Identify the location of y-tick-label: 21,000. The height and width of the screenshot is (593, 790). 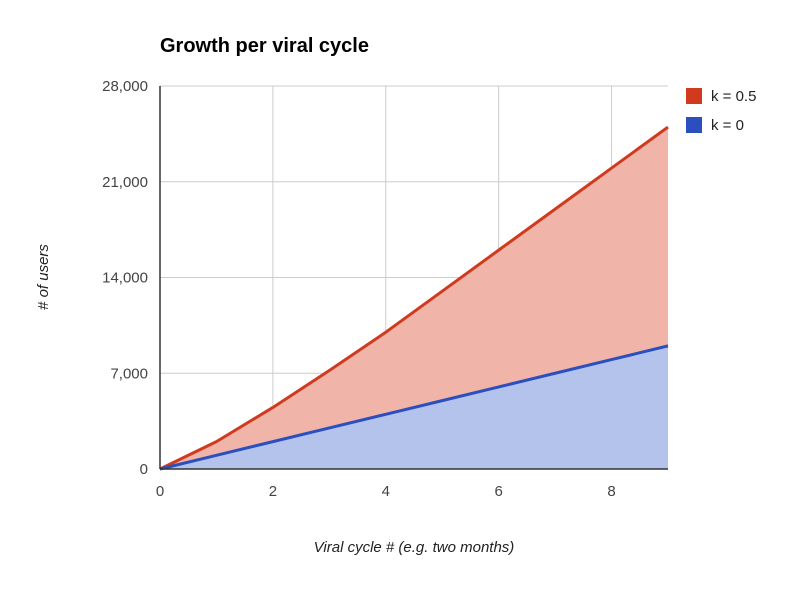
(125, 182).